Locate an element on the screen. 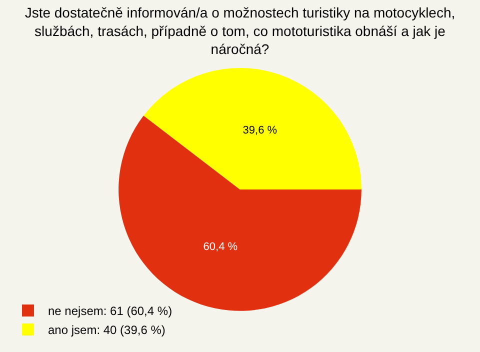  legend-label: ano jsem: 40 (39,6 %) is located at coordinates (107, 330).